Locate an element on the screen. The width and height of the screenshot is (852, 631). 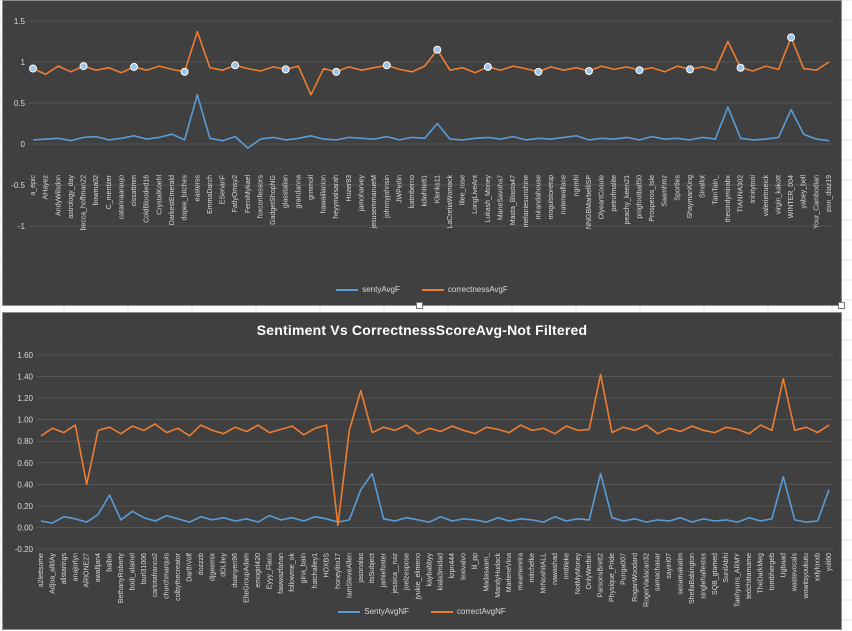
x-tick-label: tedchittamame is located at coordinates (749, 576).